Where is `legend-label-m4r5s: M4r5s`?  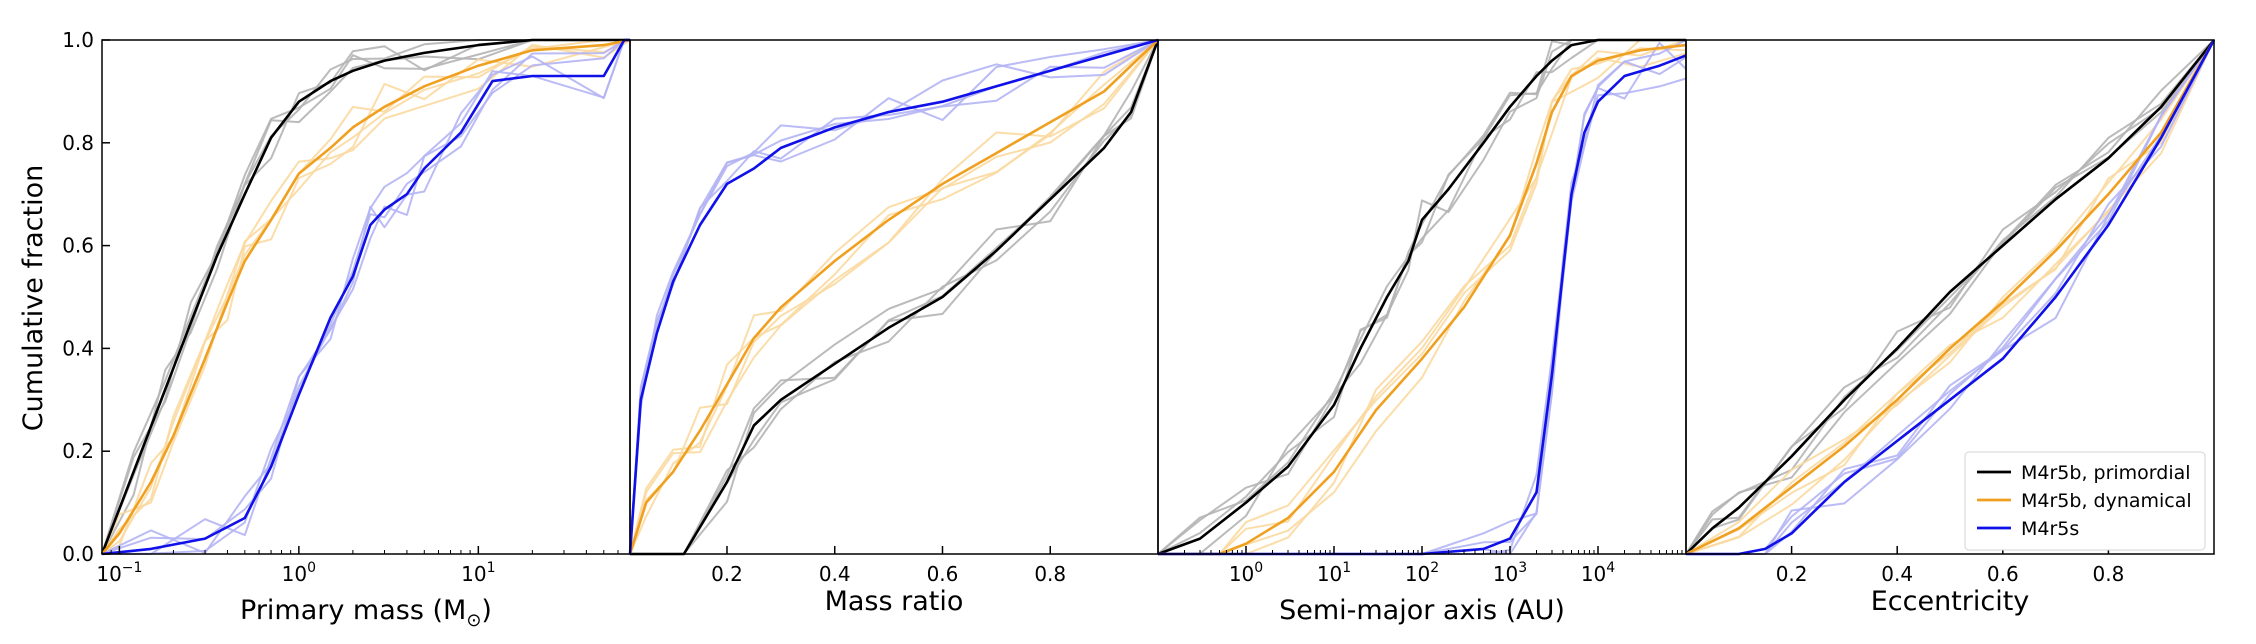 legend-label-m4r5s: M4r5s is located at coordinates (2050, 529).